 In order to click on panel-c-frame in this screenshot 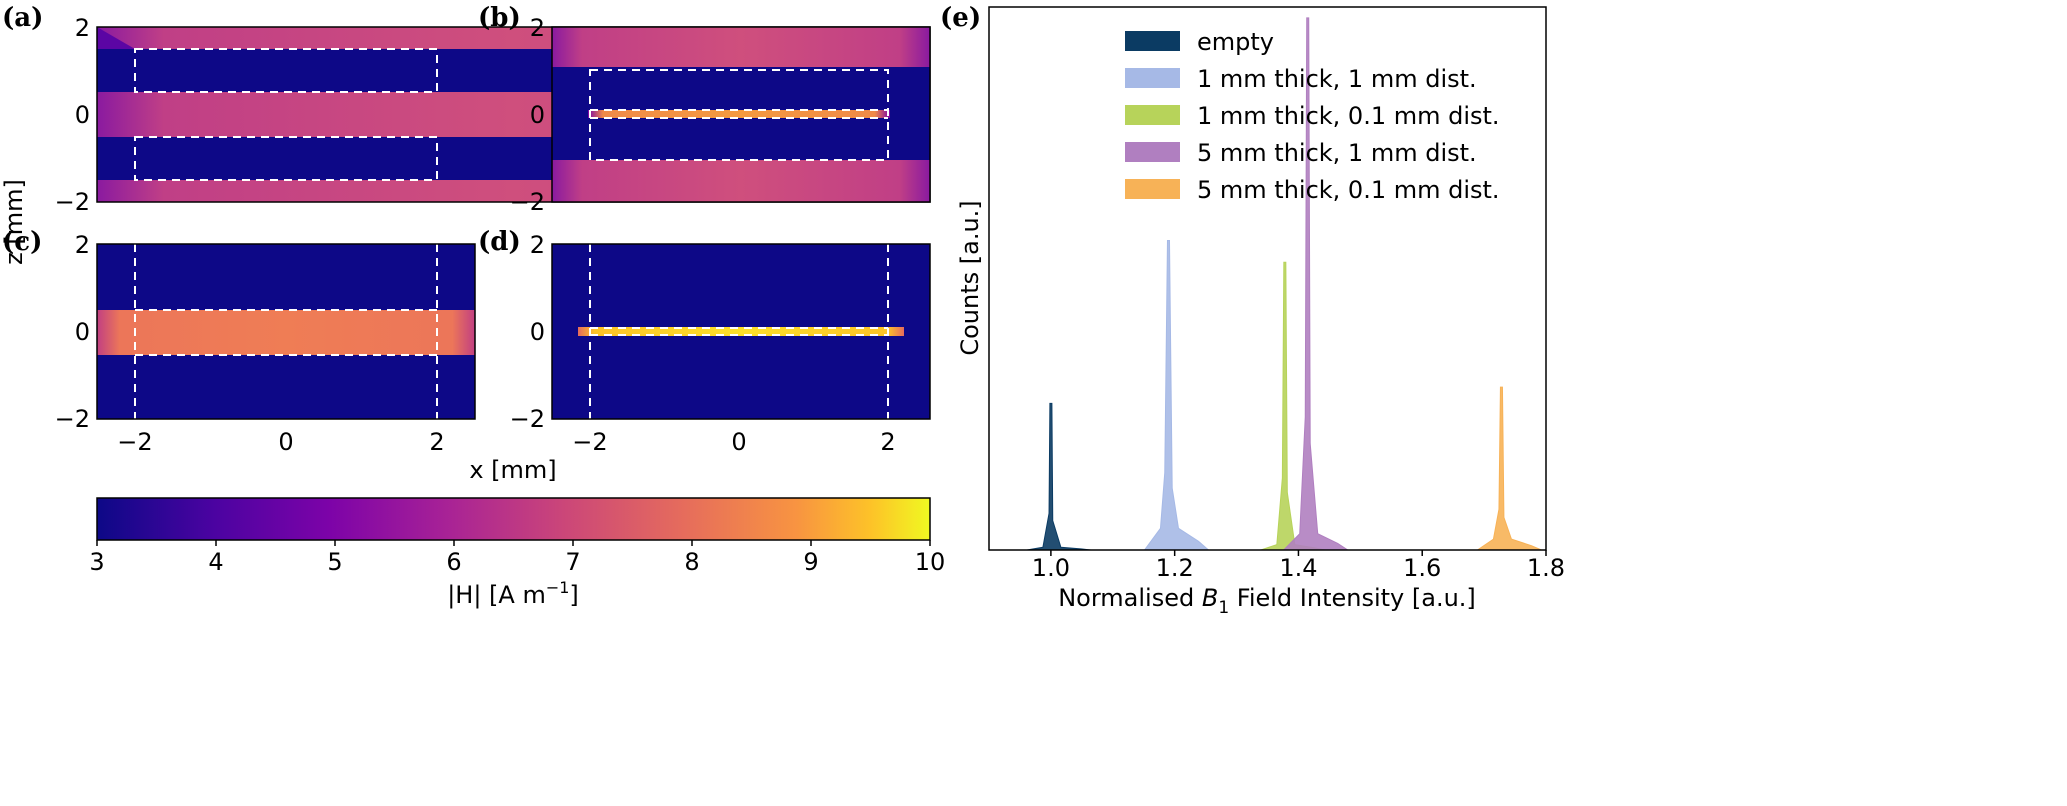, I will do `click(286, 331)`.